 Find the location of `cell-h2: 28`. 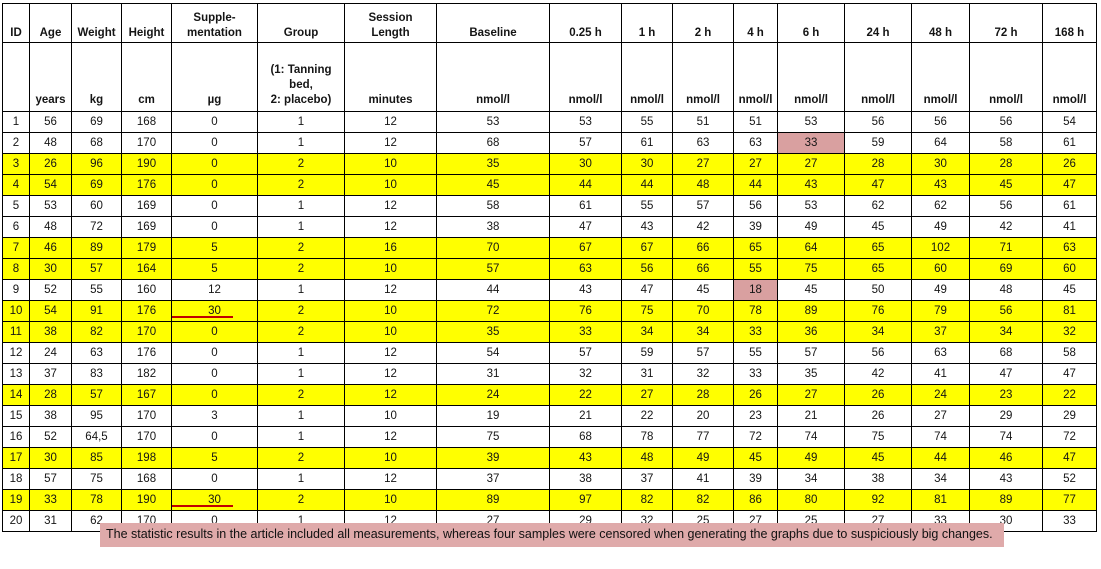

cell-h2: 28 is located at coordinates (703, 395).